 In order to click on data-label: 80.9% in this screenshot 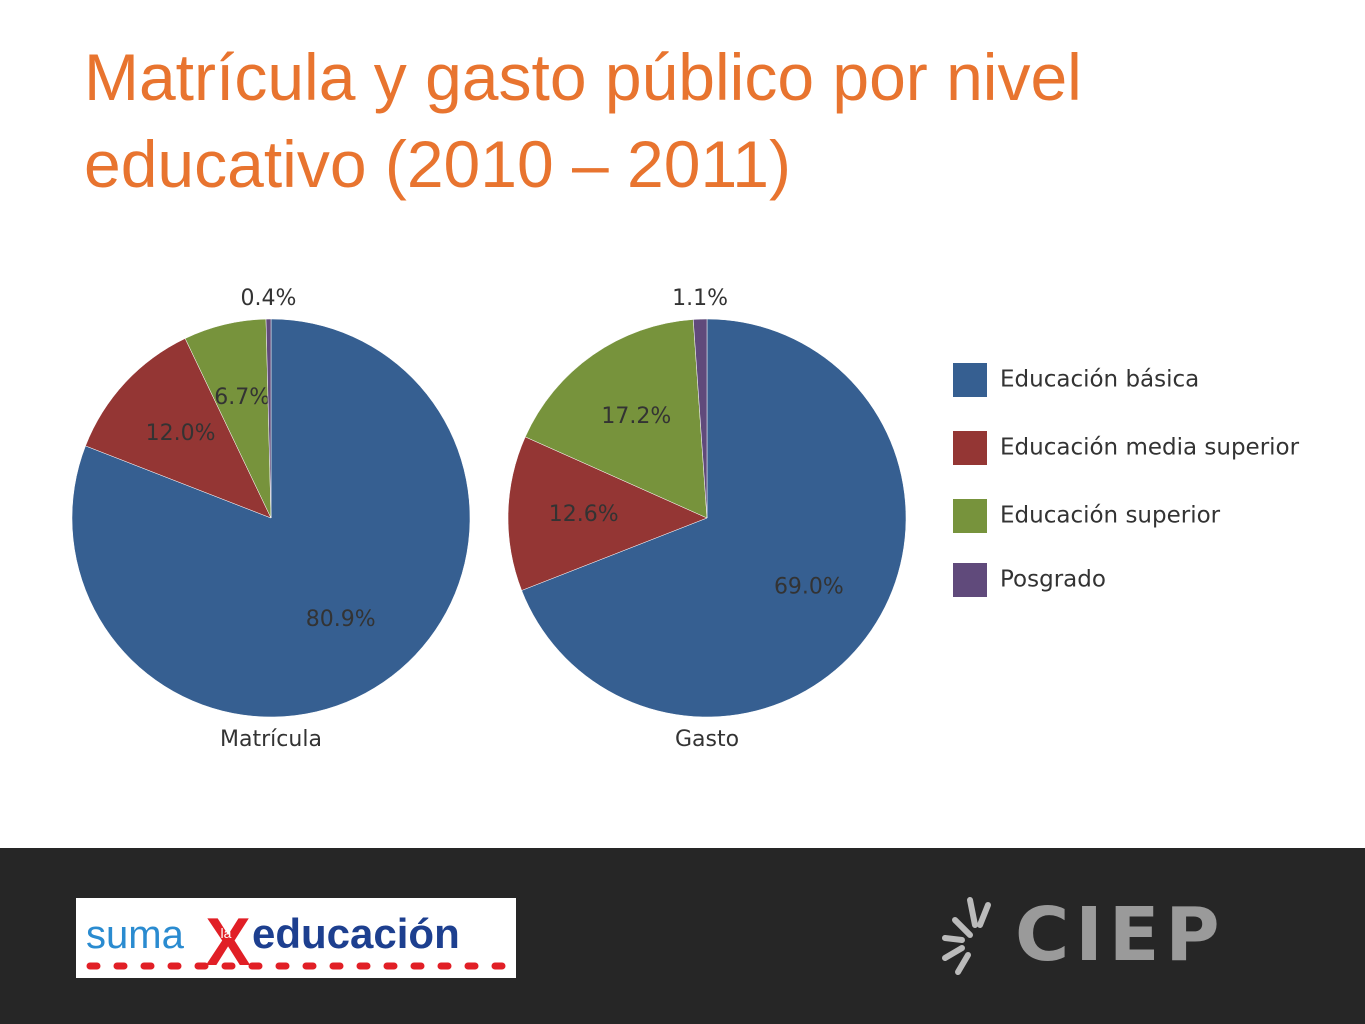, I will do `click(341, 619)`.